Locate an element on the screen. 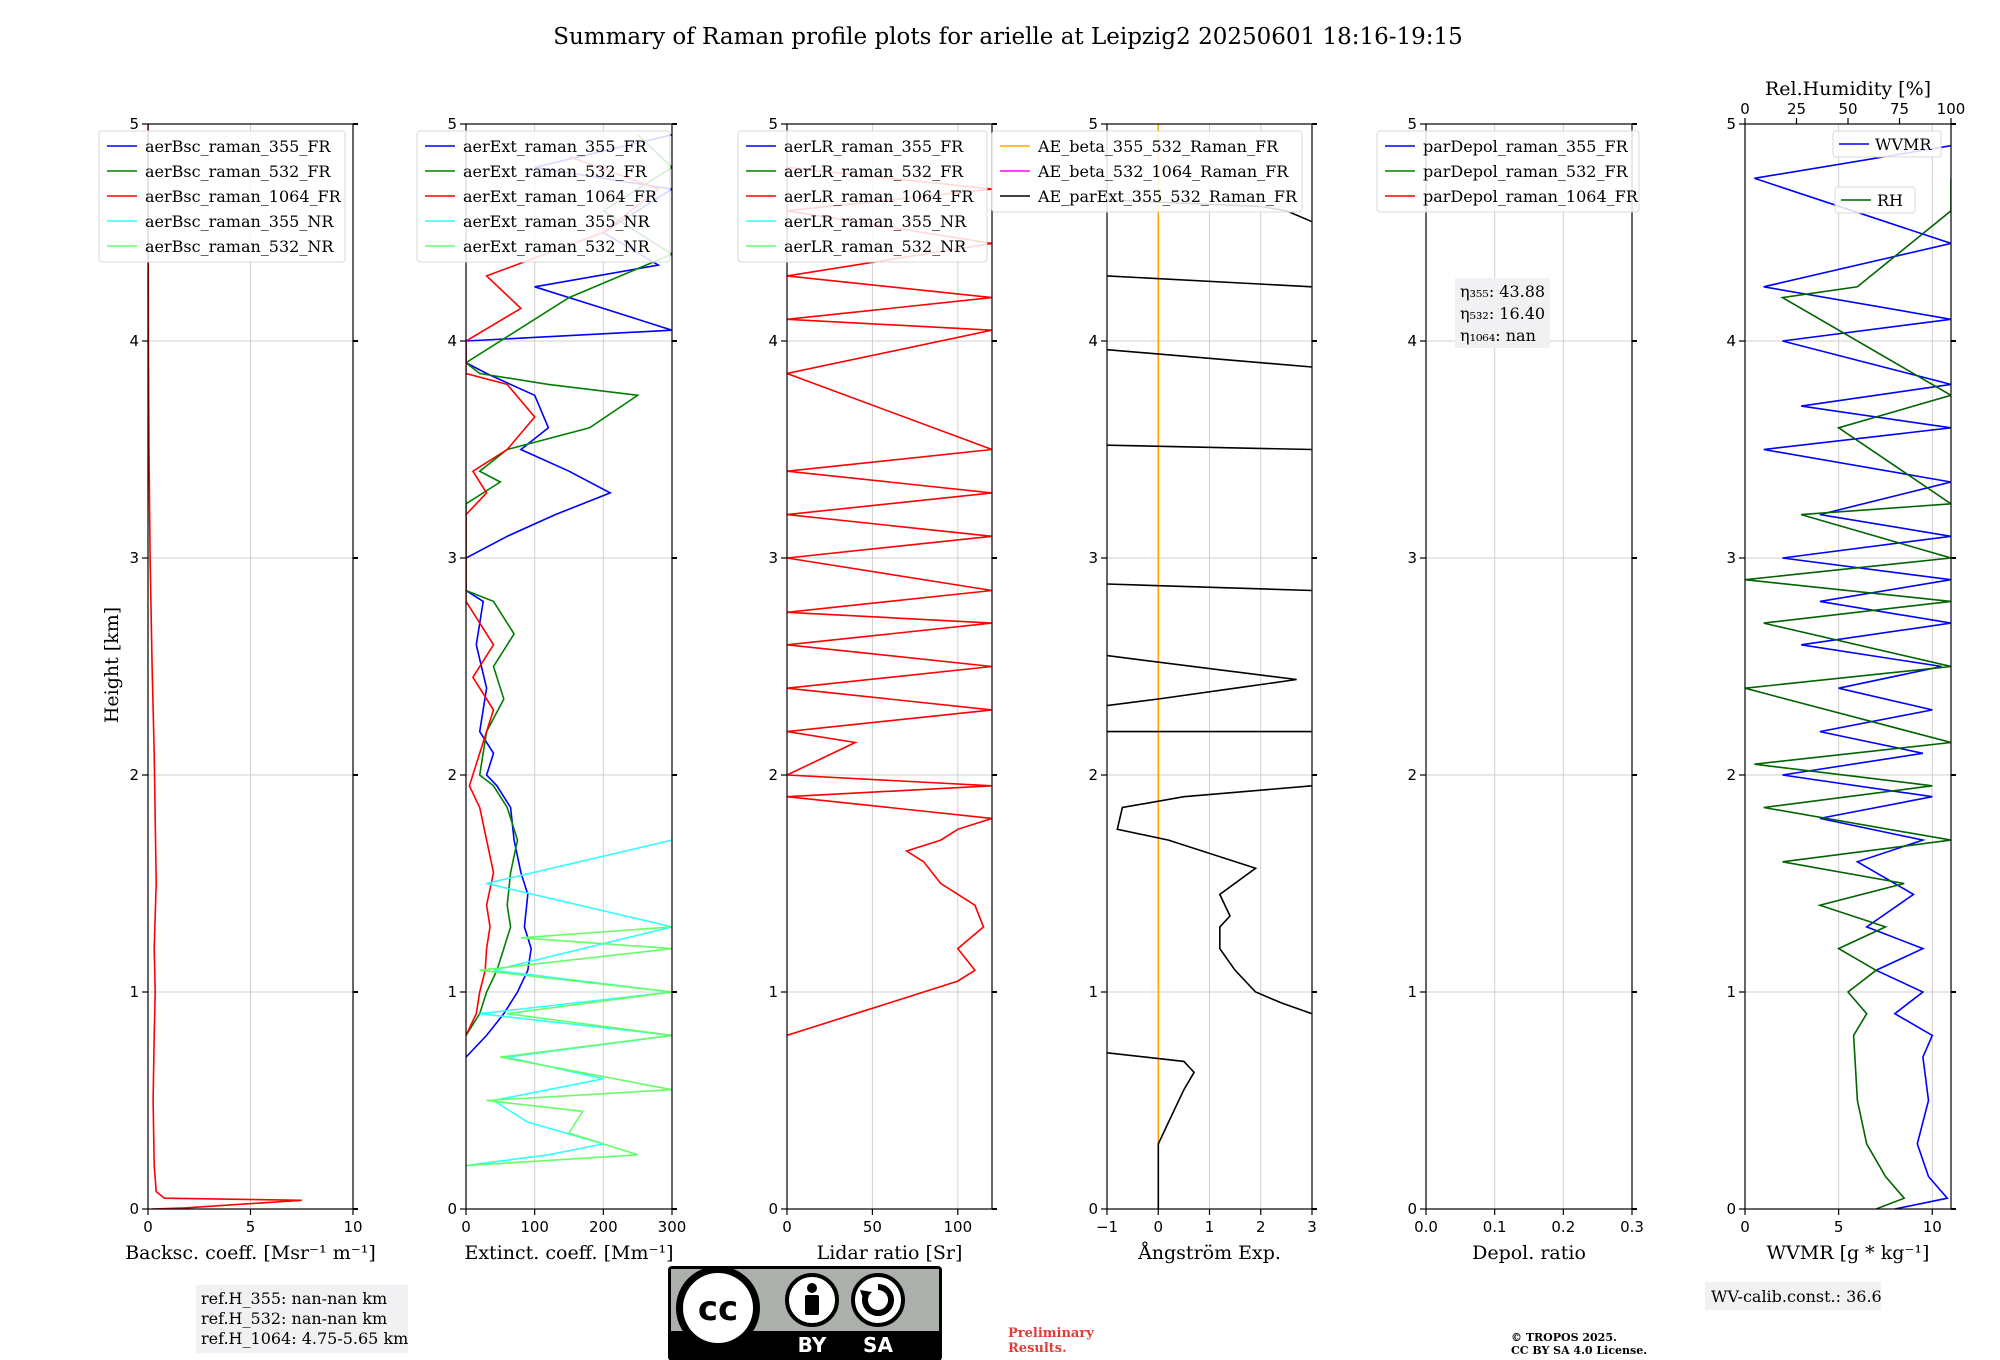 The image size is (2000, 1360). sa-arrow-head is located at coordinates (866, 1295).